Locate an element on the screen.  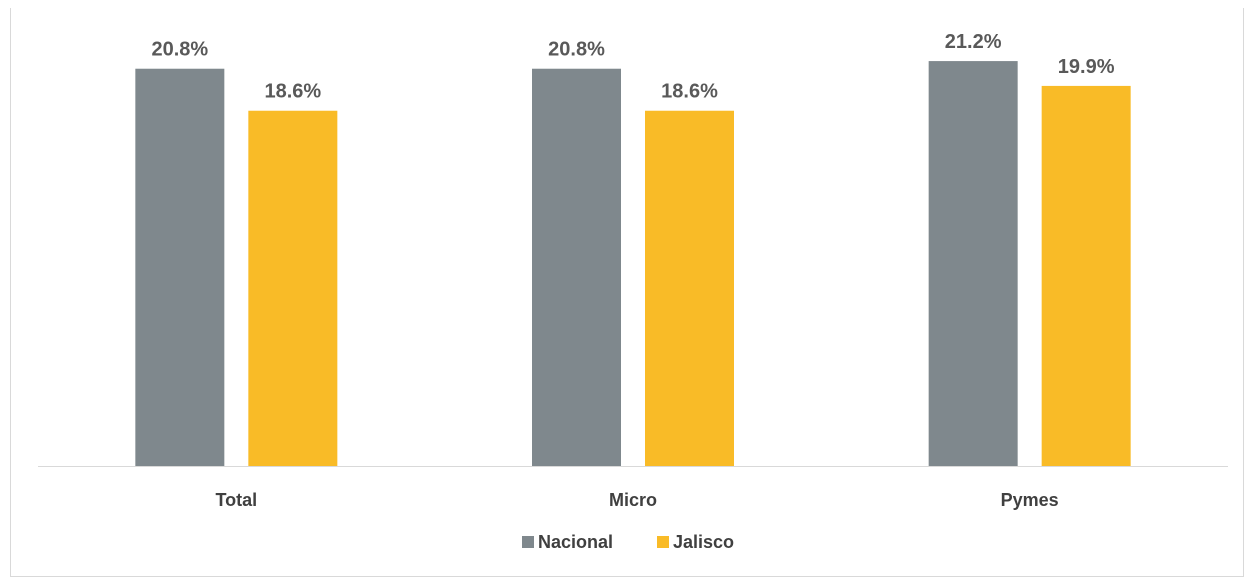
x-tick-label-total: Total is located at coordinates (236, 500).